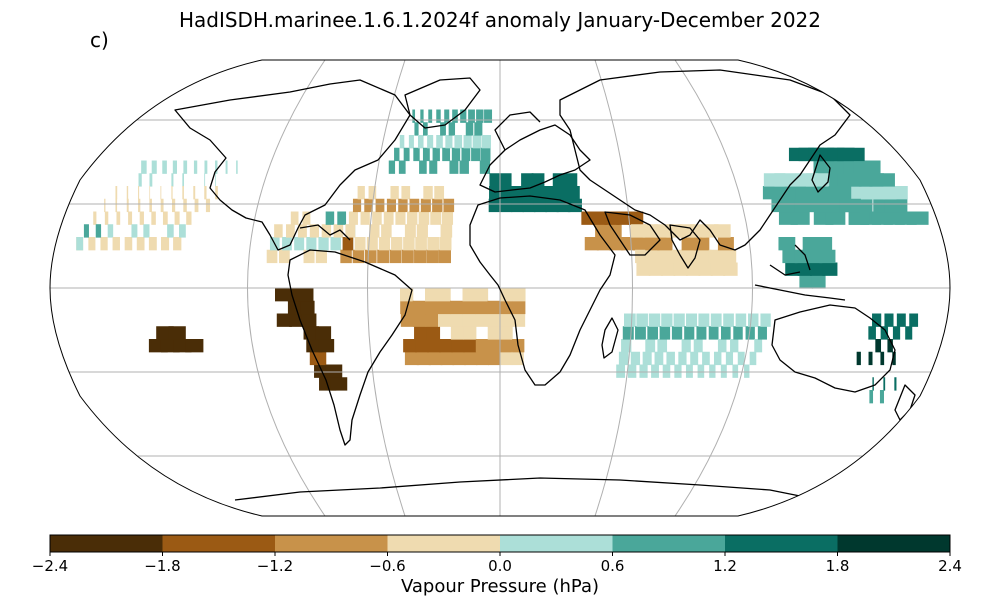  I want to click on colorbar-tick-label: 0.0, so click(500, 566).